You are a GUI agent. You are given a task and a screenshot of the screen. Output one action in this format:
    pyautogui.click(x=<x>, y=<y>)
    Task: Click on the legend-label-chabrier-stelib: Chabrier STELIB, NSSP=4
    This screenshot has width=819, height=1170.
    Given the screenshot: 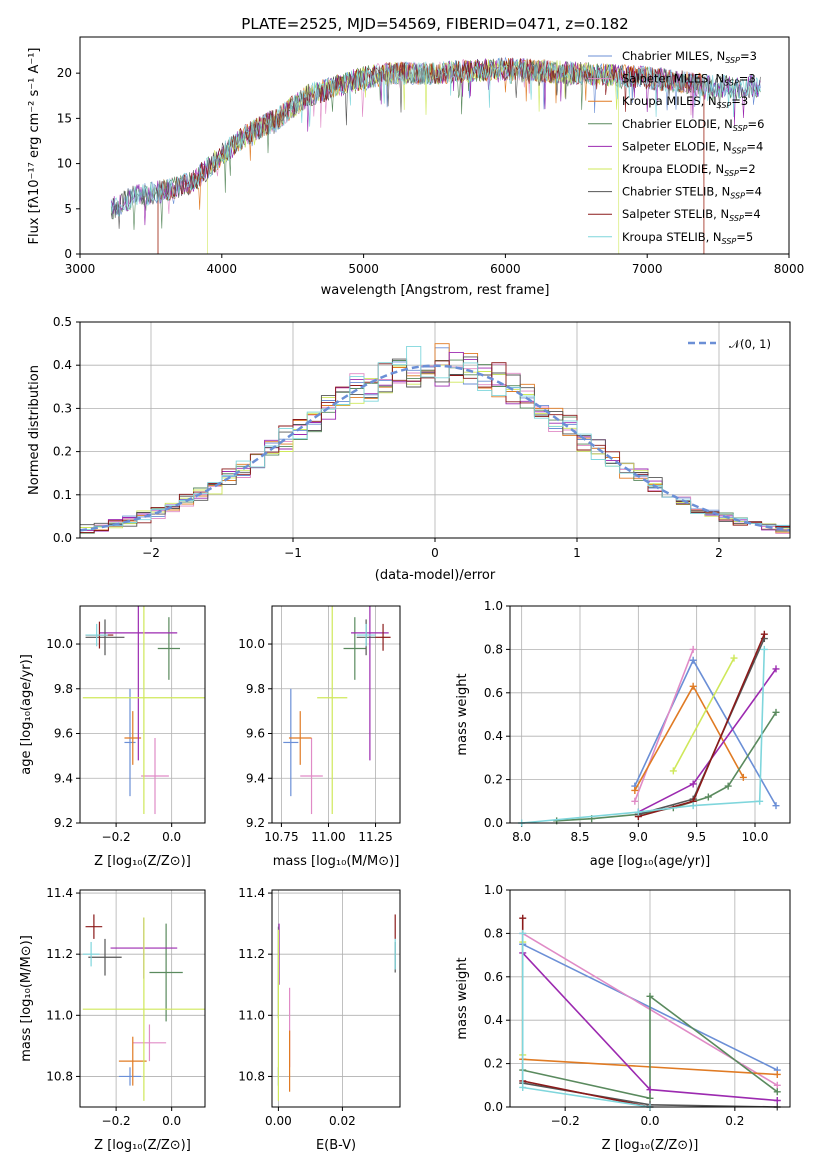 What is the action you would take?
    pyautogui.click(x=692, y=193)
    